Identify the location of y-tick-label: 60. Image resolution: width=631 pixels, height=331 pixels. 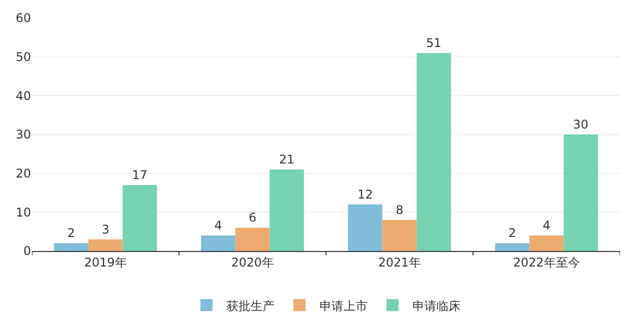
(23, 18).